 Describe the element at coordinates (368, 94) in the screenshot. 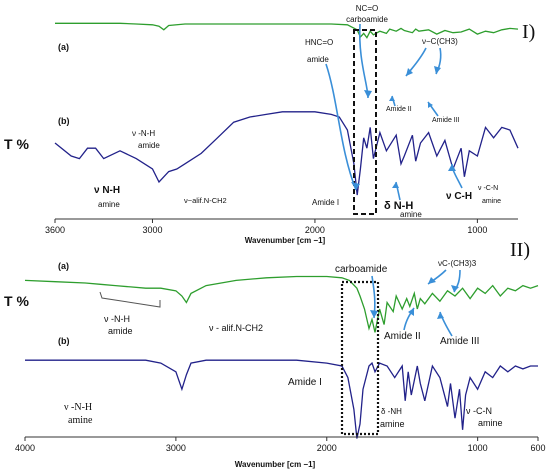

I see `panel-one-head-nco` at that location.